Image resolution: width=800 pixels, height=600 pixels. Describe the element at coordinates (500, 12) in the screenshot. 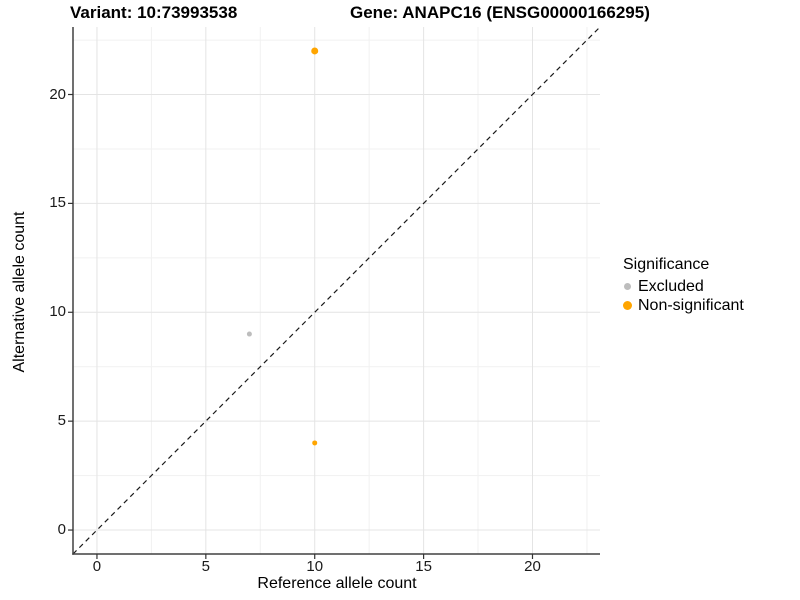

I see `gene-title: Gene: ANAPC16 (ENSG00000166295)` at that location.